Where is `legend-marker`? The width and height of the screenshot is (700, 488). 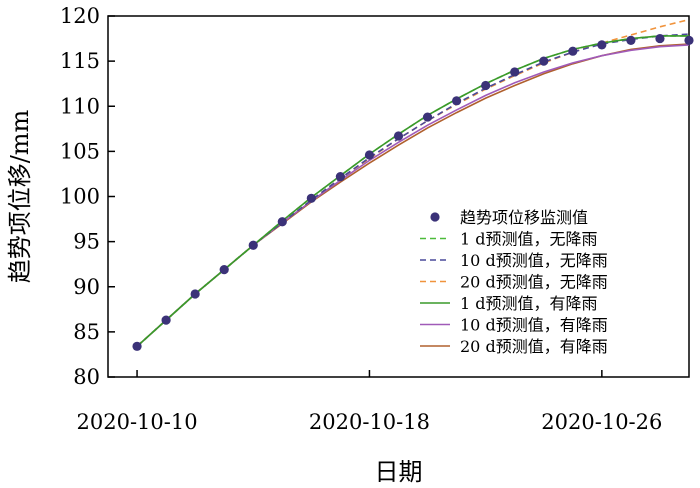 legend-marker is located at coordinates (435, 217).